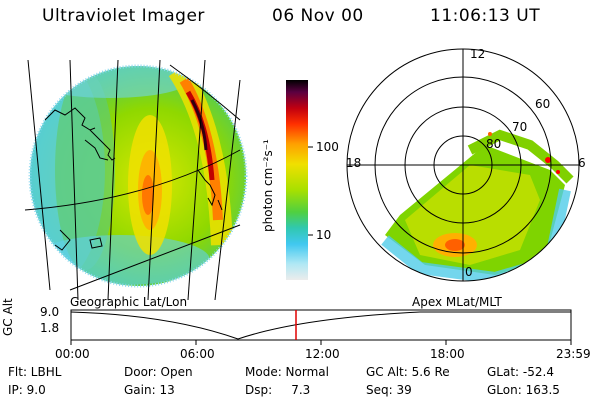 The height and width of the screenshot is (400, 600). What do you see at coordinates (129, 302) in the screenshot?
I see `geographic-panel-label: Geographic Lat/Lon` at bounding box center [129, 302].